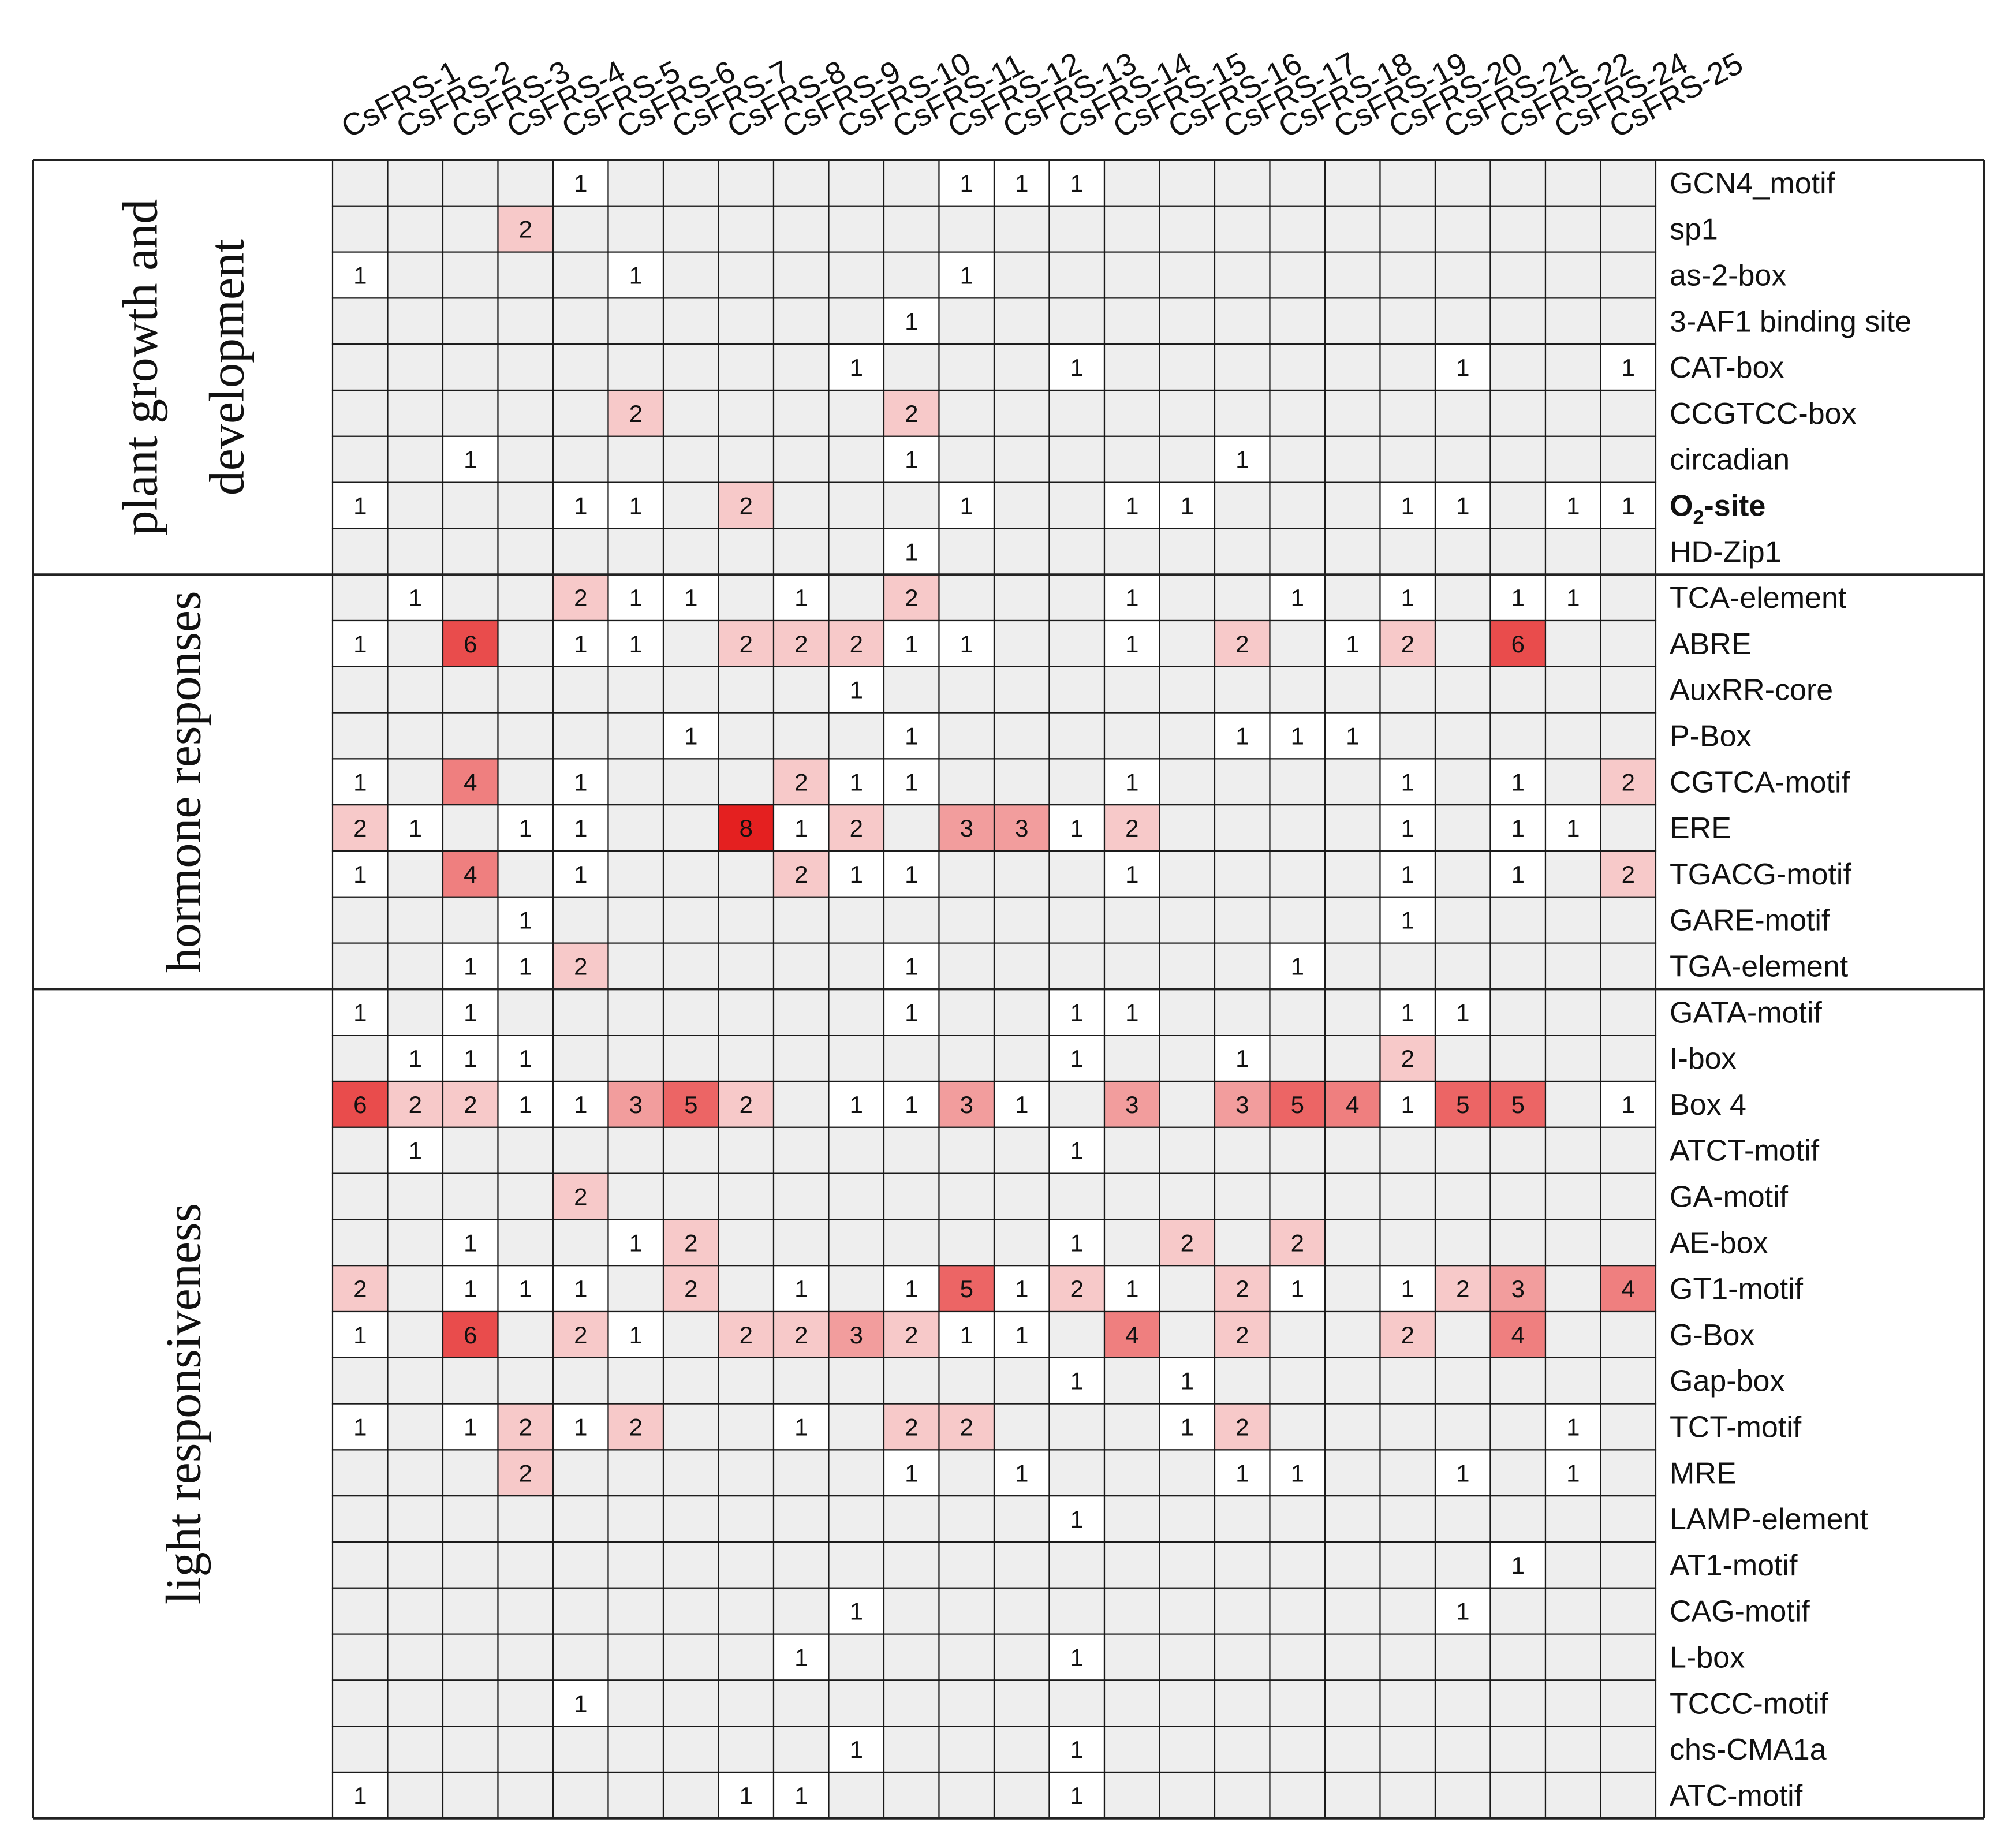  Describe the element at coordinates (1708, 1105) in the screenshot. I see `row-label: Box 4` at that location.